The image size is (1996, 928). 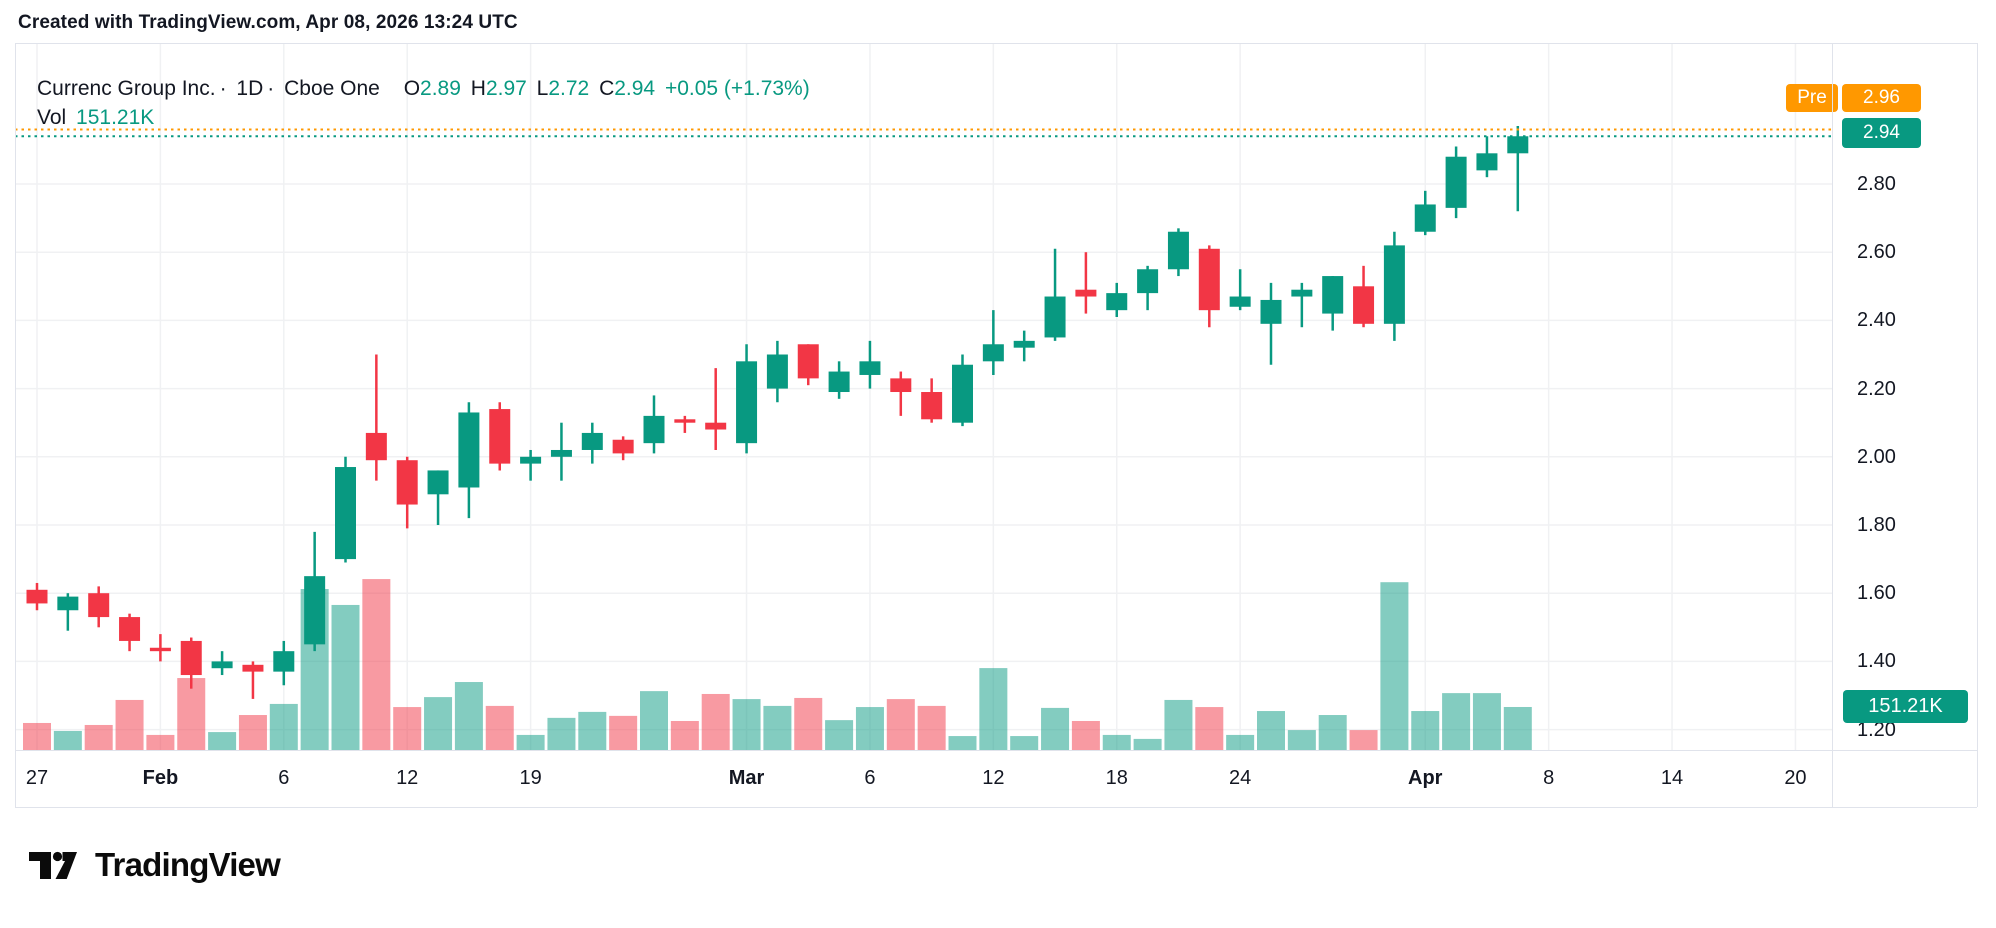 I want to click on interval-label: 1D, so click(x=250, y=88).